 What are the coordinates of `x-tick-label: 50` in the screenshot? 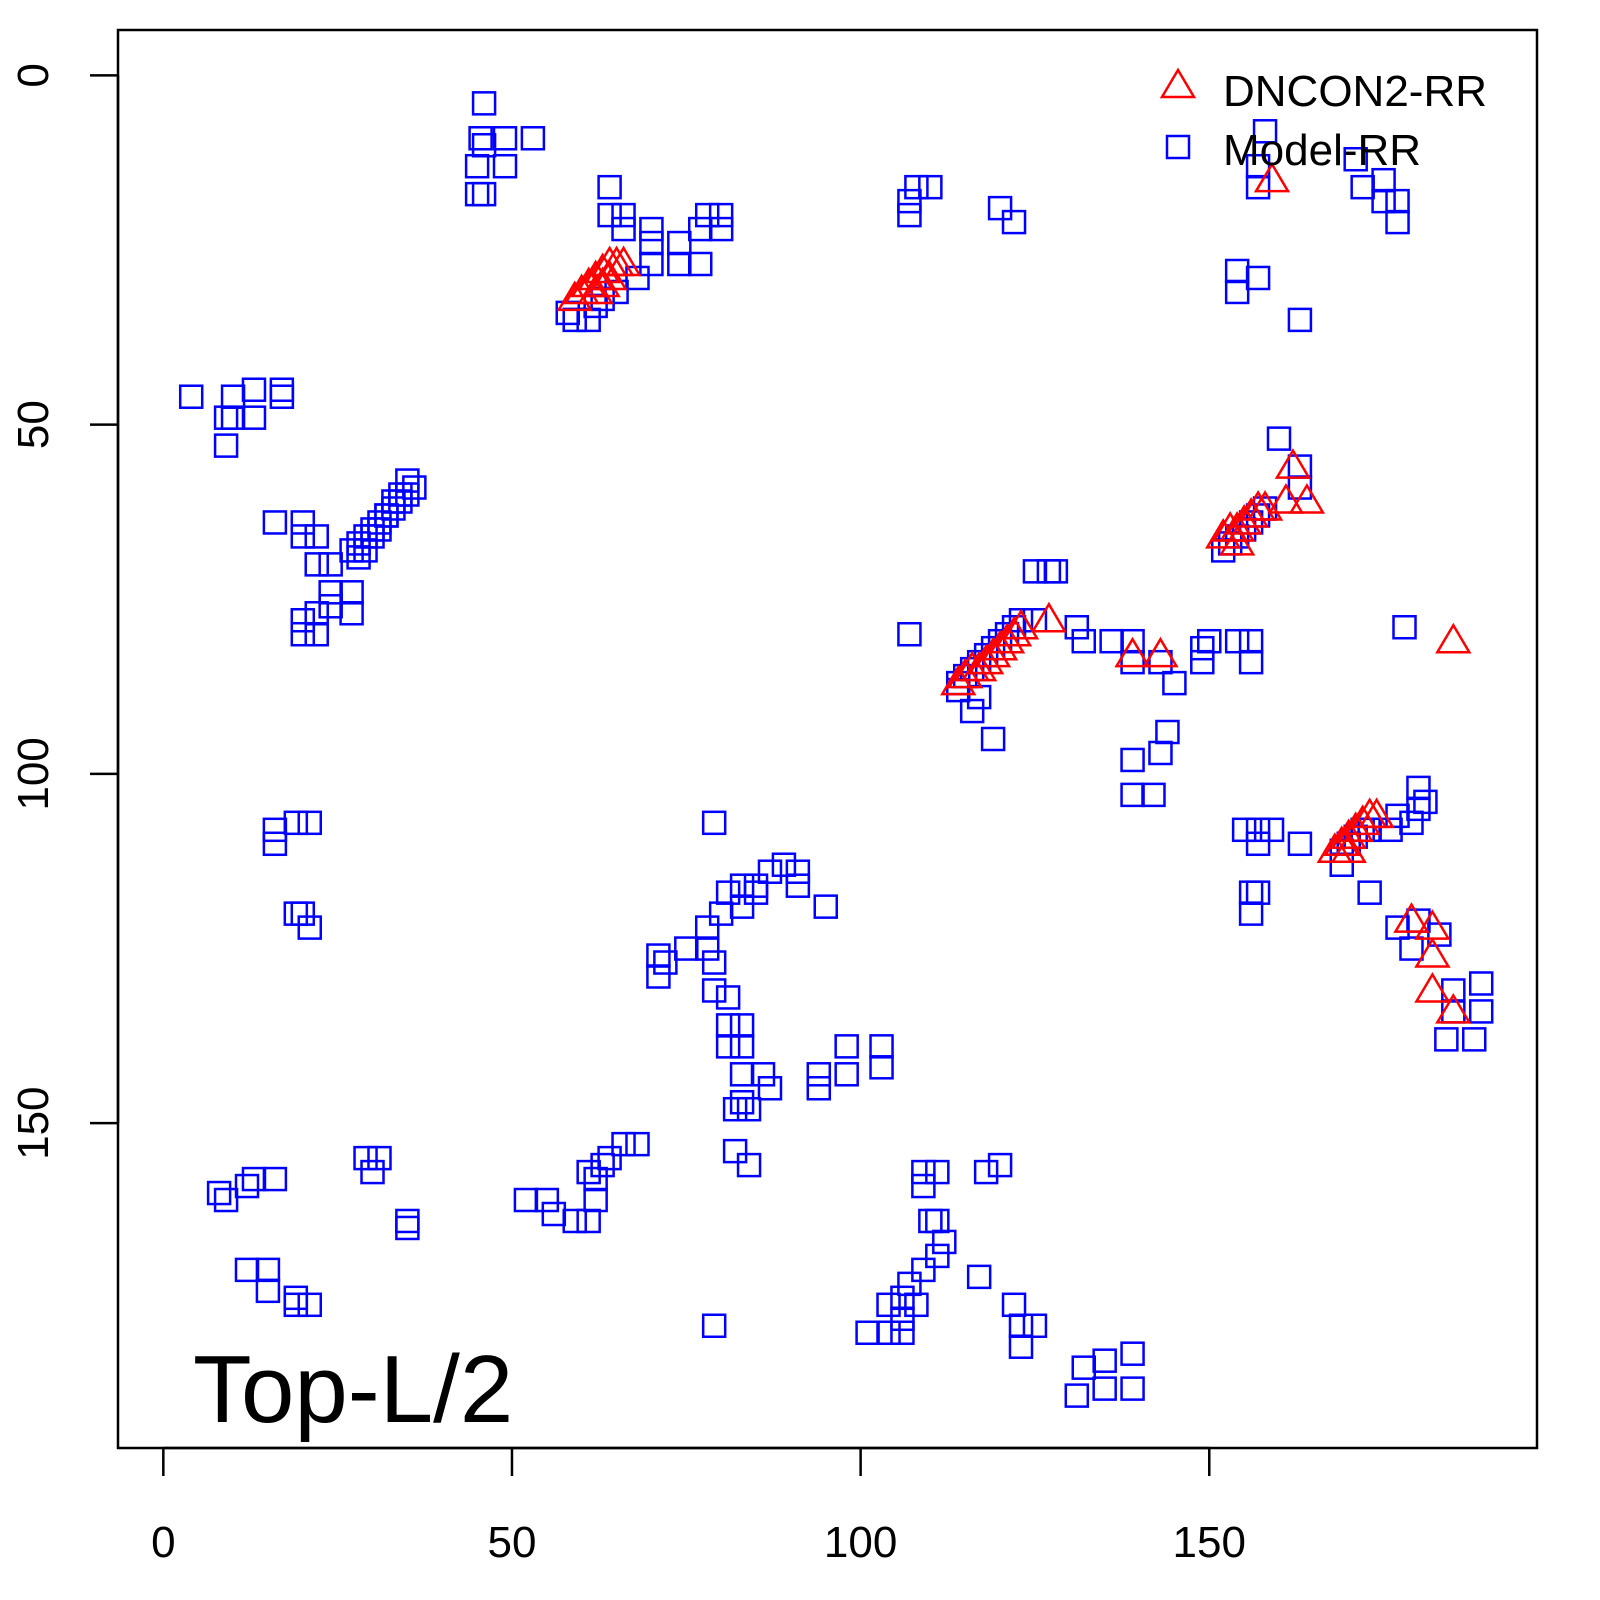 It's located at (511, 1542).